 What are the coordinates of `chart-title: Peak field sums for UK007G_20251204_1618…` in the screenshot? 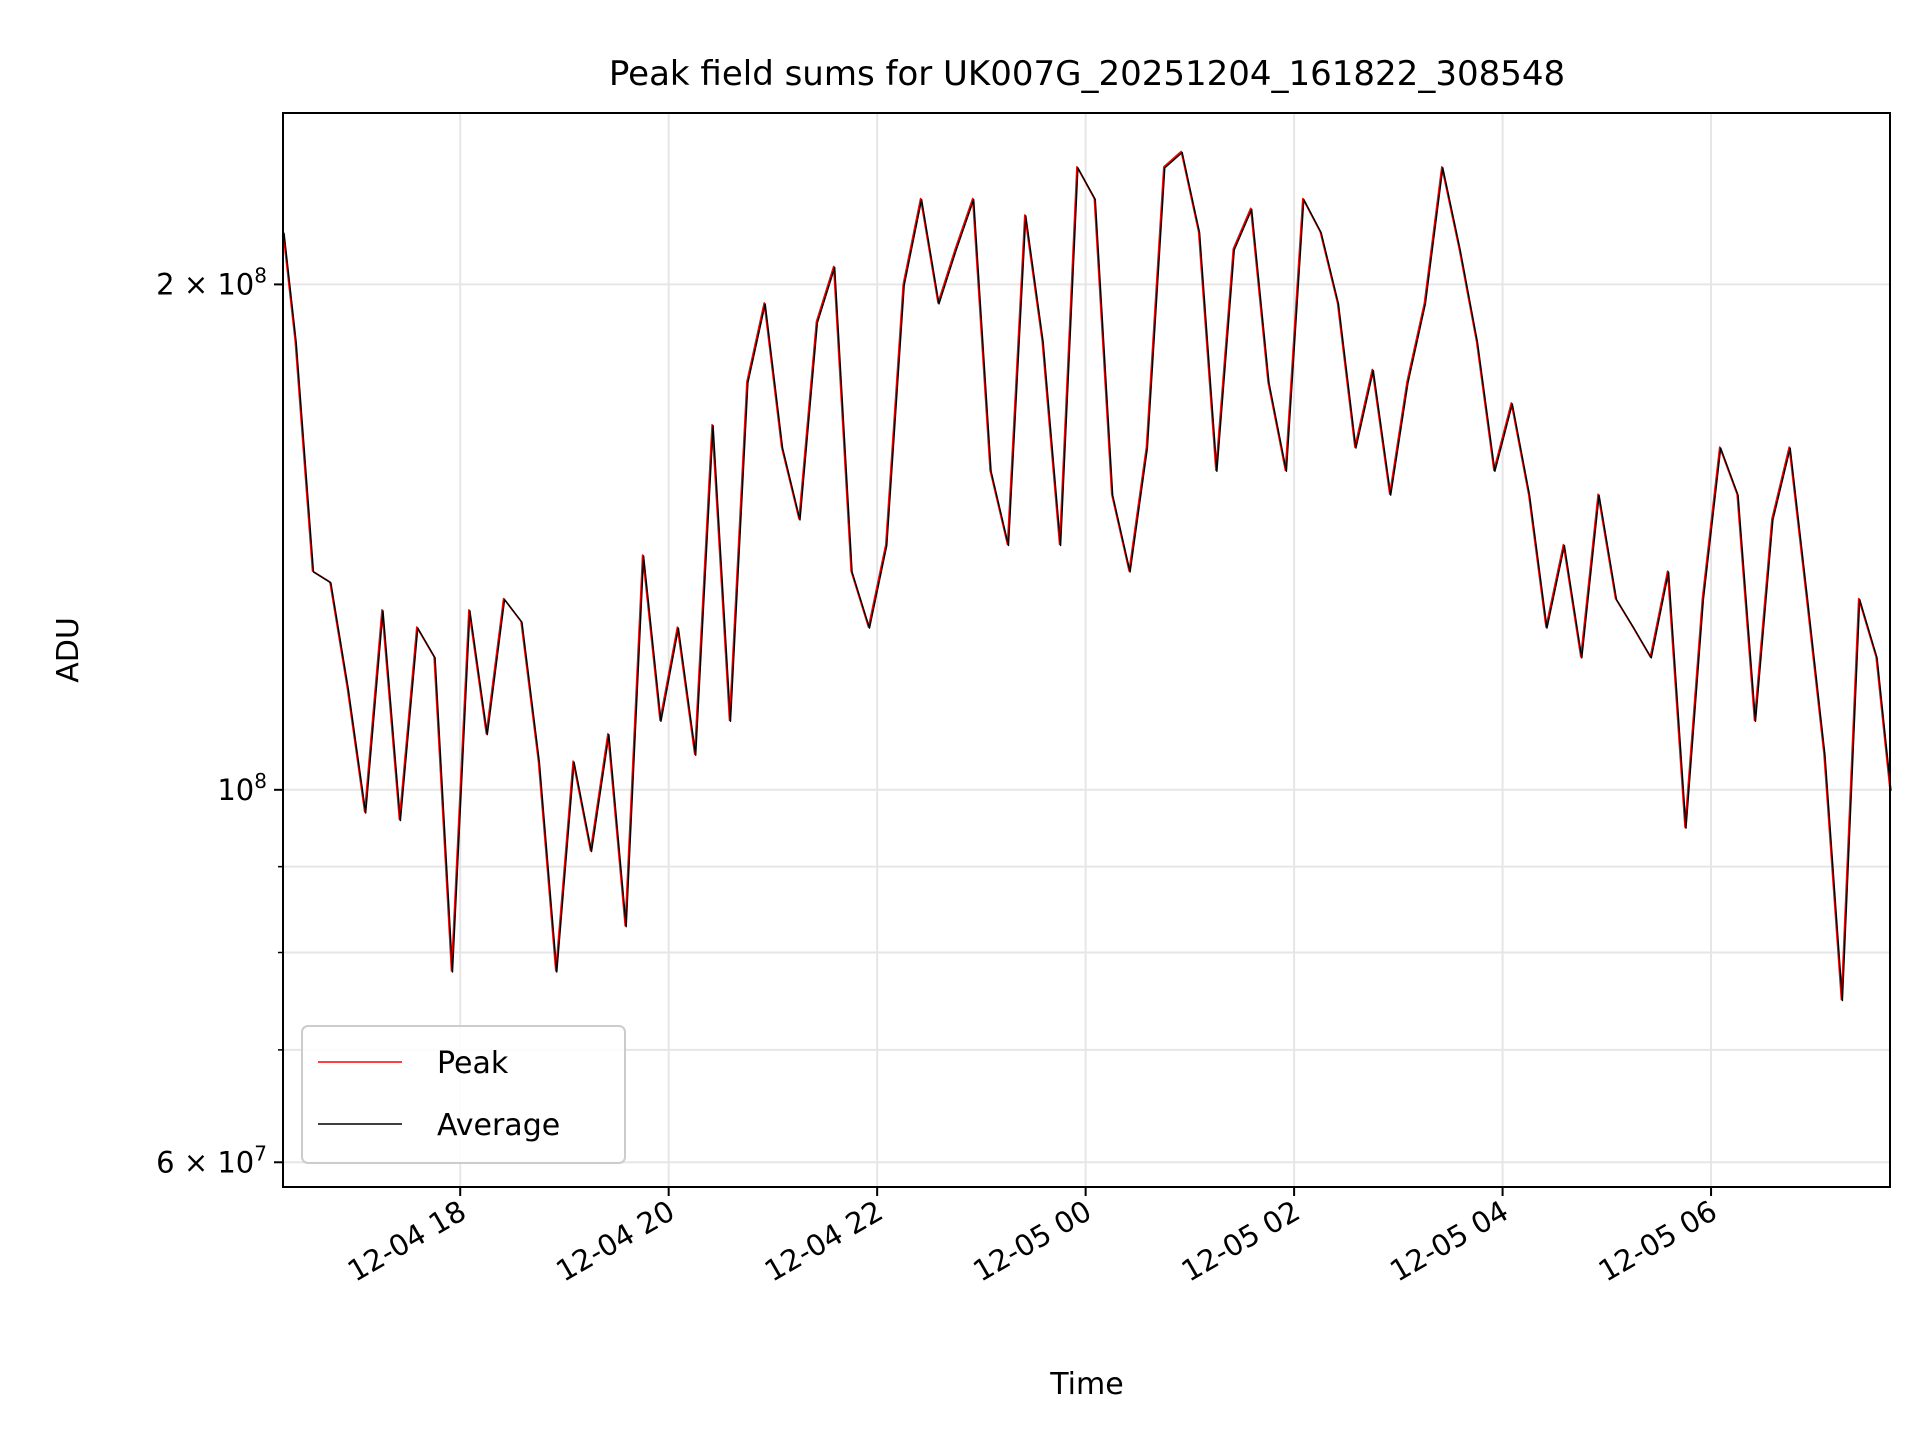 It's located at (1087, 74).